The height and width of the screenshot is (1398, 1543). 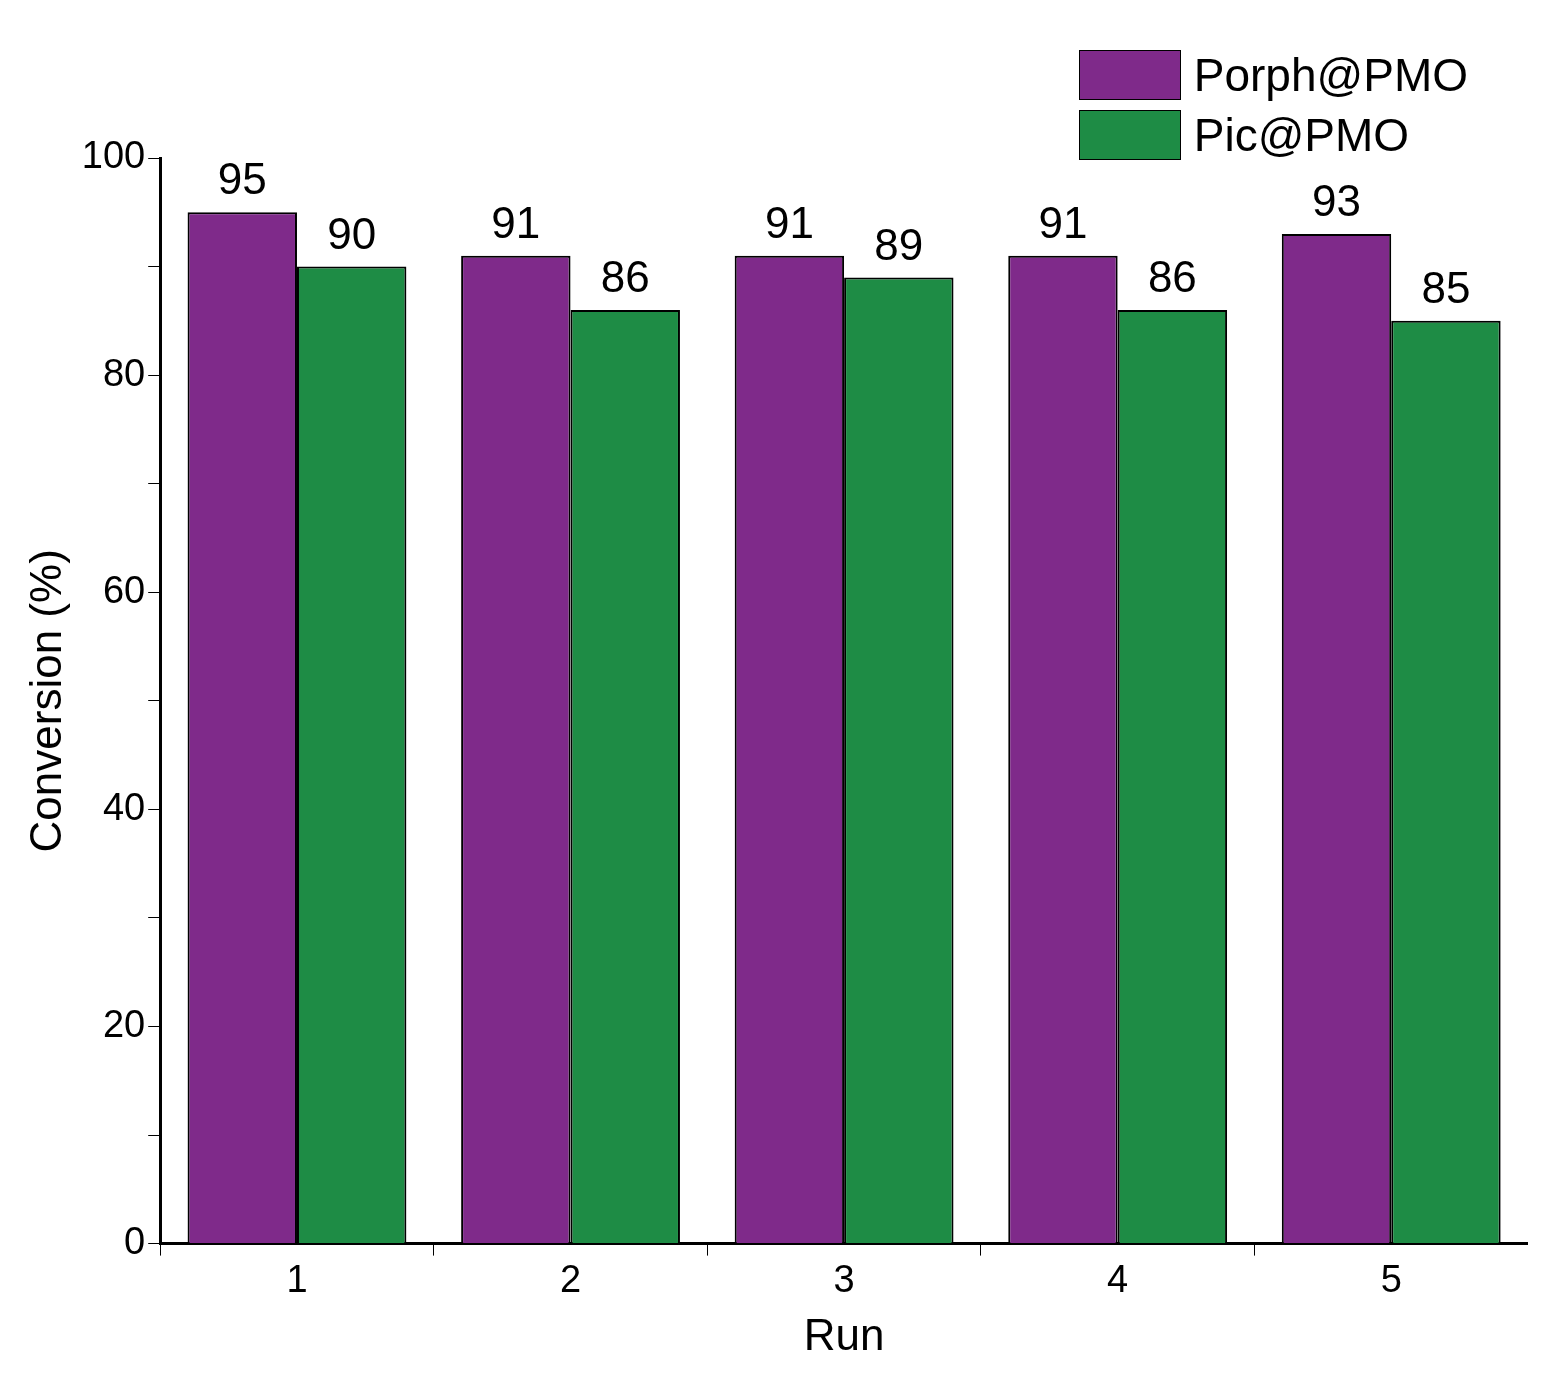 I want to click on x-tick-label: 2, so click(x=570, y=1278).